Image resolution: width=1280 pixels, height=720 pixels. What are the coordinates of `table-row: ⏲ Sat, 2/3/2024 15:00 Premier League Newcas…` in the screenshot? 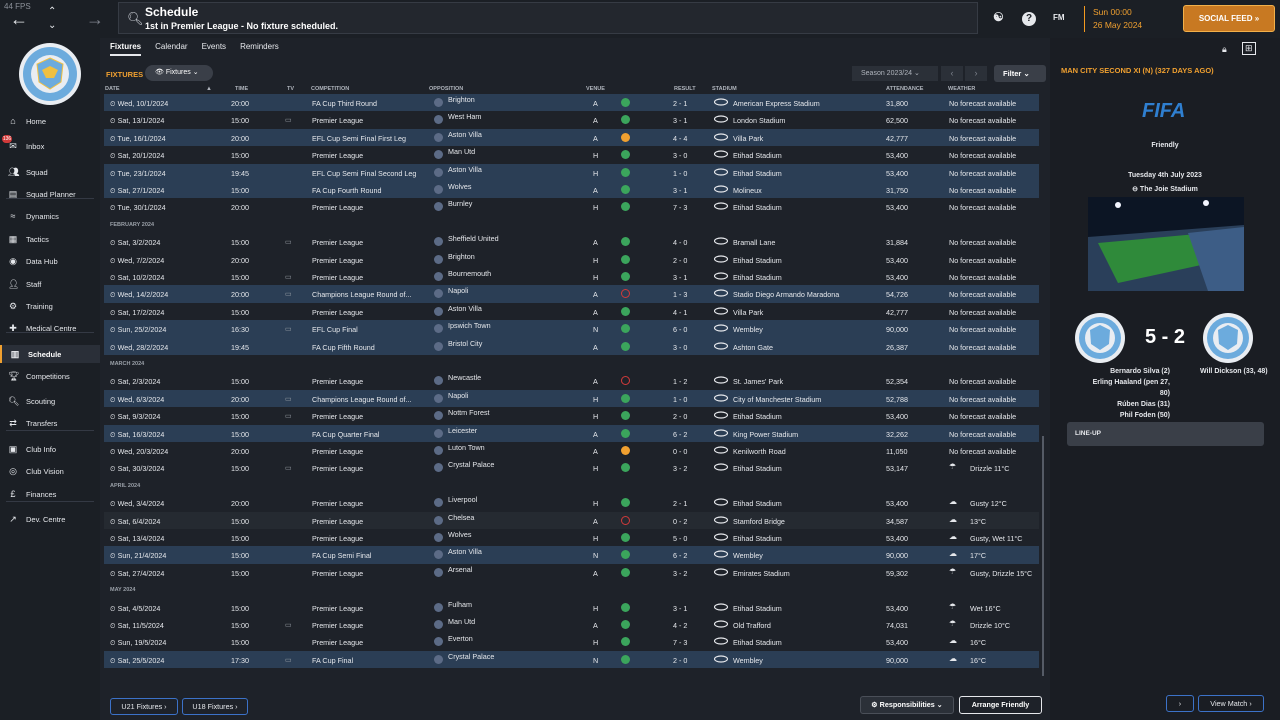 It's located at (571, 380).